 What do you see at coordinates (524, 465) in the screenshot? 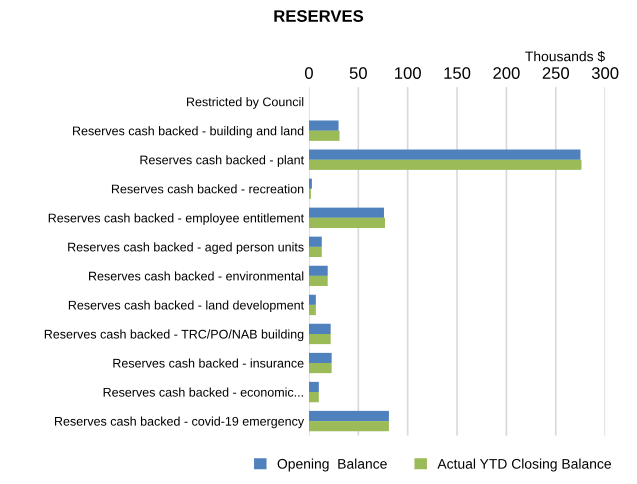
I see `legend-label: Actual YTD Closing Balance` at bounding box center [524, 465].